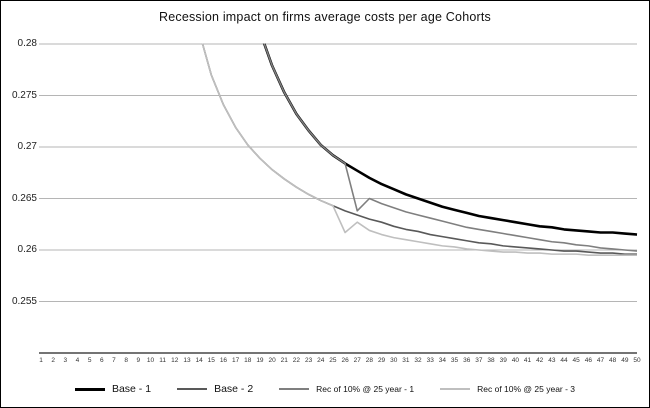  Describe the element at coordinates (248, 360) in the screenshot. I see `x-tick-label: 18` at that location.